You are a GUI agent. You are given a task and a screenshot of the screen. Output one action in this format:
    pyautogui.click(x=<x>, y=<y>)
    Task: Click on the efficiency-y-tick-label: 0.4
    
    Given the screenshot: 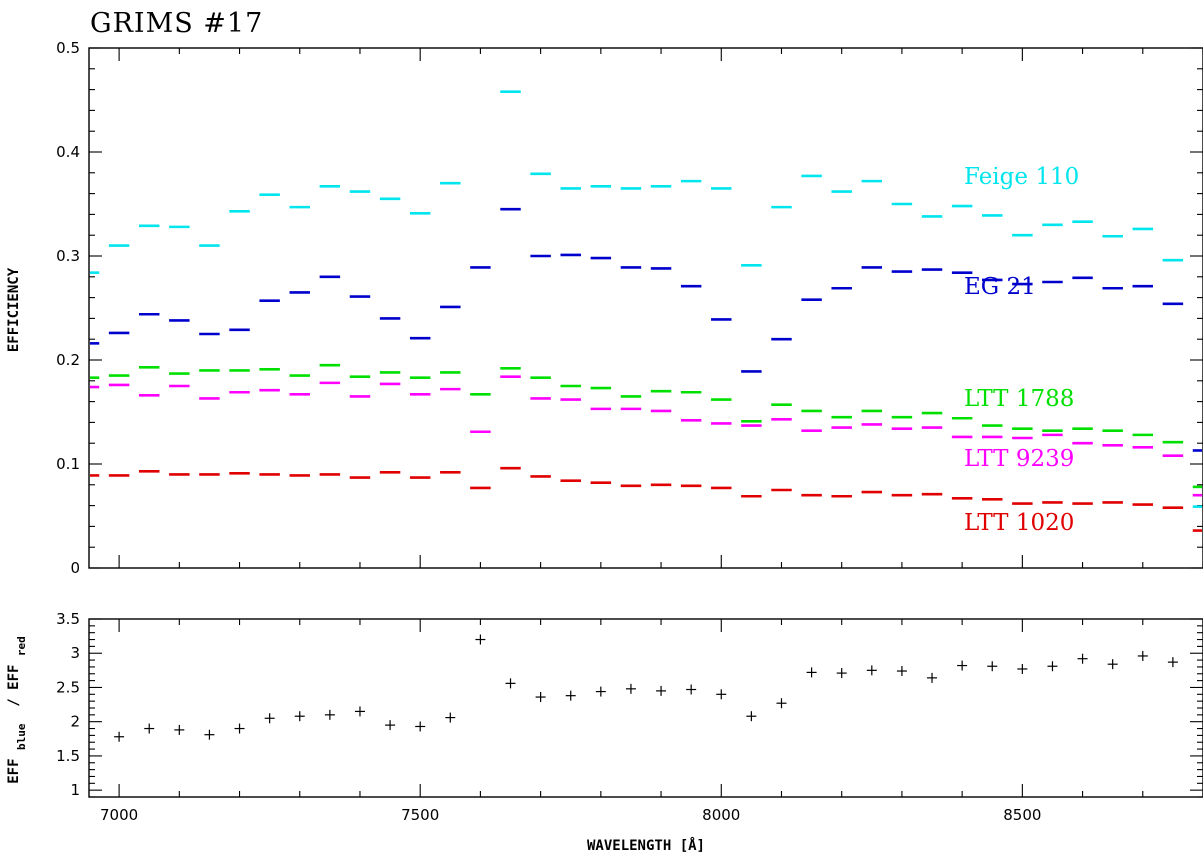 What is the action you would take?
    pyautogui.click(x=68, y=152)
    